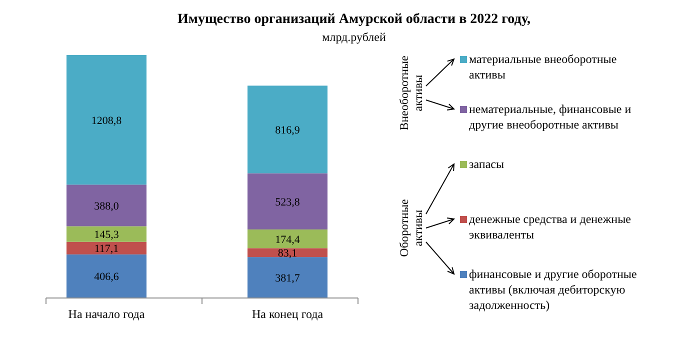 Image resolution: width=693 pixels, height=341 pixels. Describe the element at coordinates (550, 117) in the screenshot. I see `legend-label: нематериальные, финансовые и другие внеоборотные активы` at that location.